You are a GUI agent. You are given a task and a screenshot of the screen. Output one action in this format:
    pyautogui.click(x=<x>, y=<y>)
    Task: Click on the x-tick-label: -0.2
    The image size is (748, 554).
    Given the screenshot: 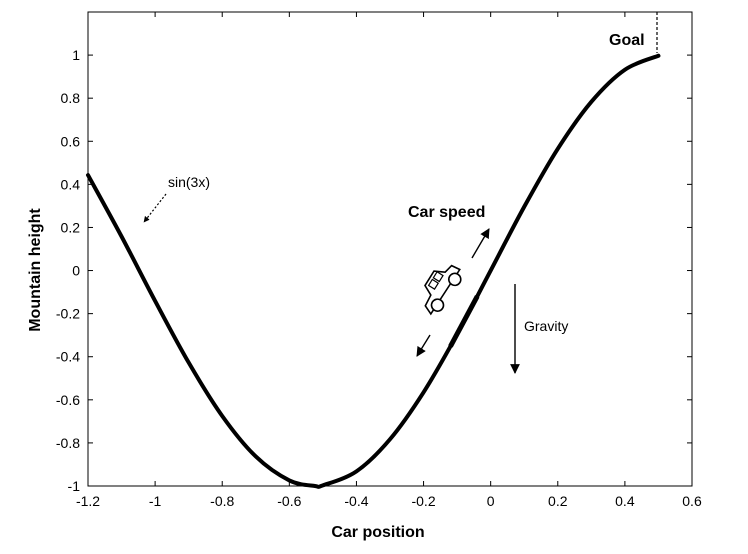 What is the action you would take?
    pyautogui.click(x=423, y=501)
    